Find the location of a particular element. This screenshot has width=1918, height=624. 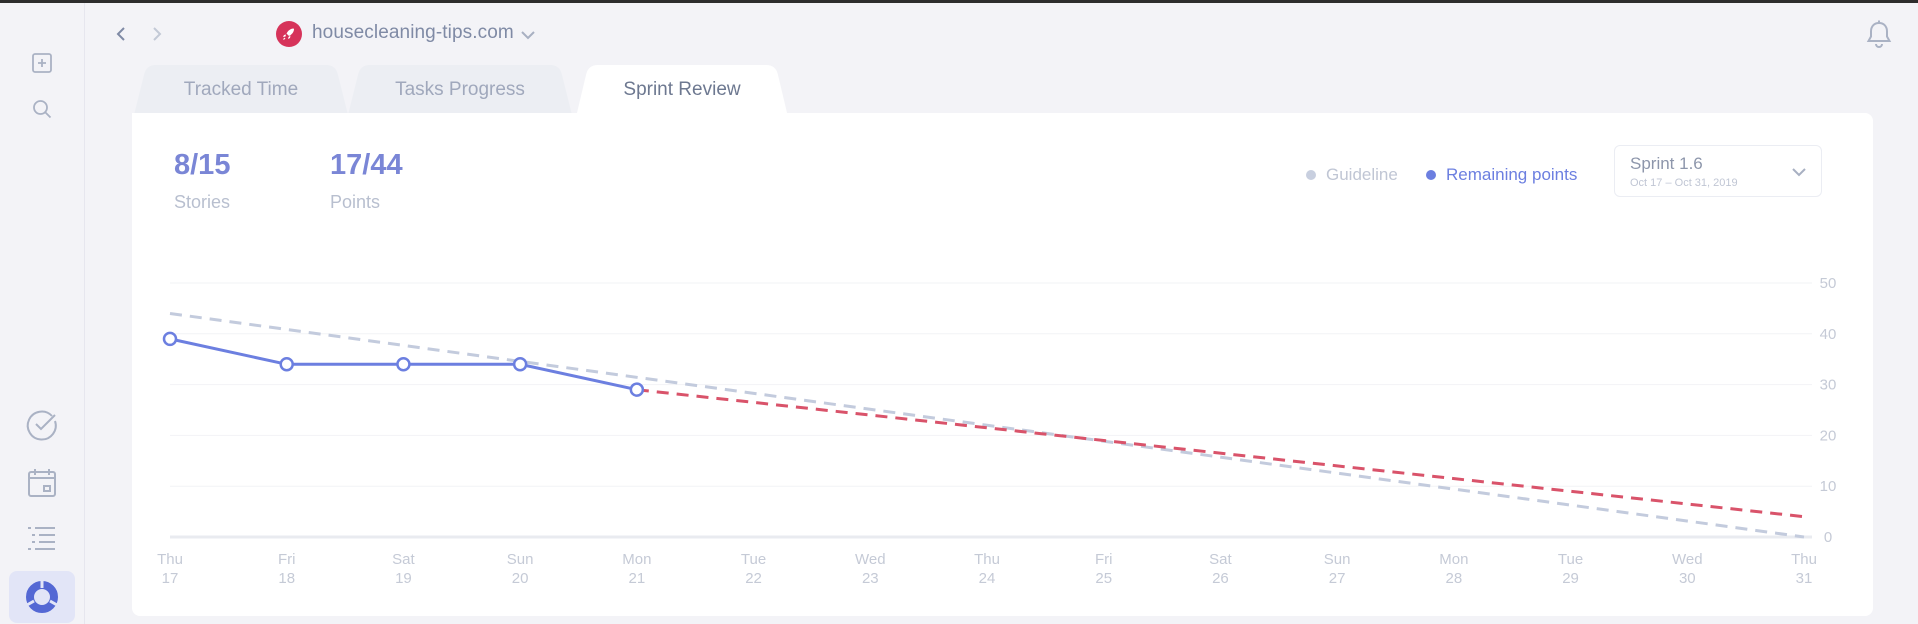

y-tick-label: 20 is located at coordinates (1828, 435).